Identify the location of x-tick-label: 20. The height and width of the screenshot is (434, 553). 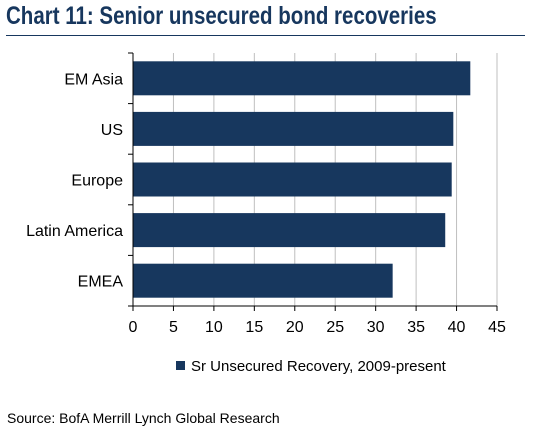
(295, 327).